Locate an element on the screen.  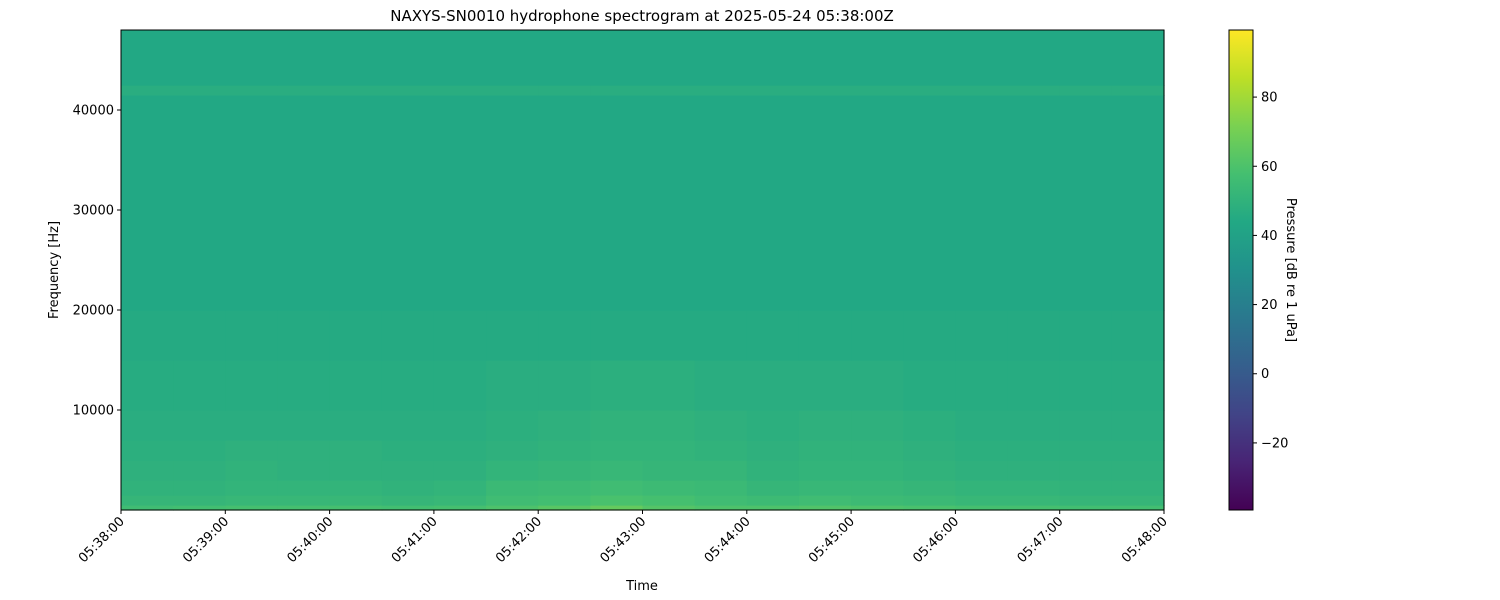
colorbar-label: Pressure [dB re 1 uPa] is located at coordinates (1290, 270).